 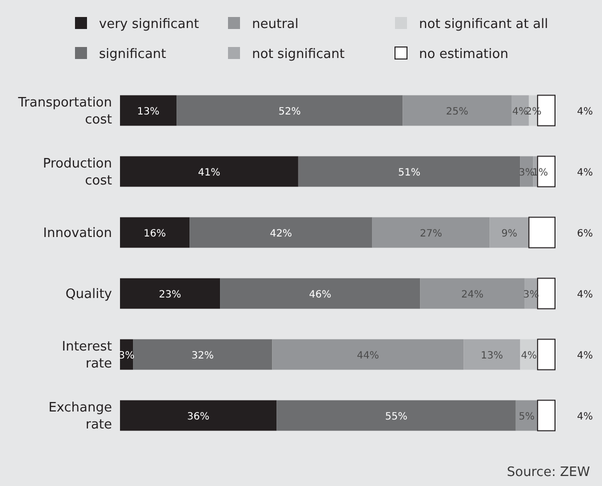 I want to click on legend-label: not significant at all, so click(x=483, y=24).